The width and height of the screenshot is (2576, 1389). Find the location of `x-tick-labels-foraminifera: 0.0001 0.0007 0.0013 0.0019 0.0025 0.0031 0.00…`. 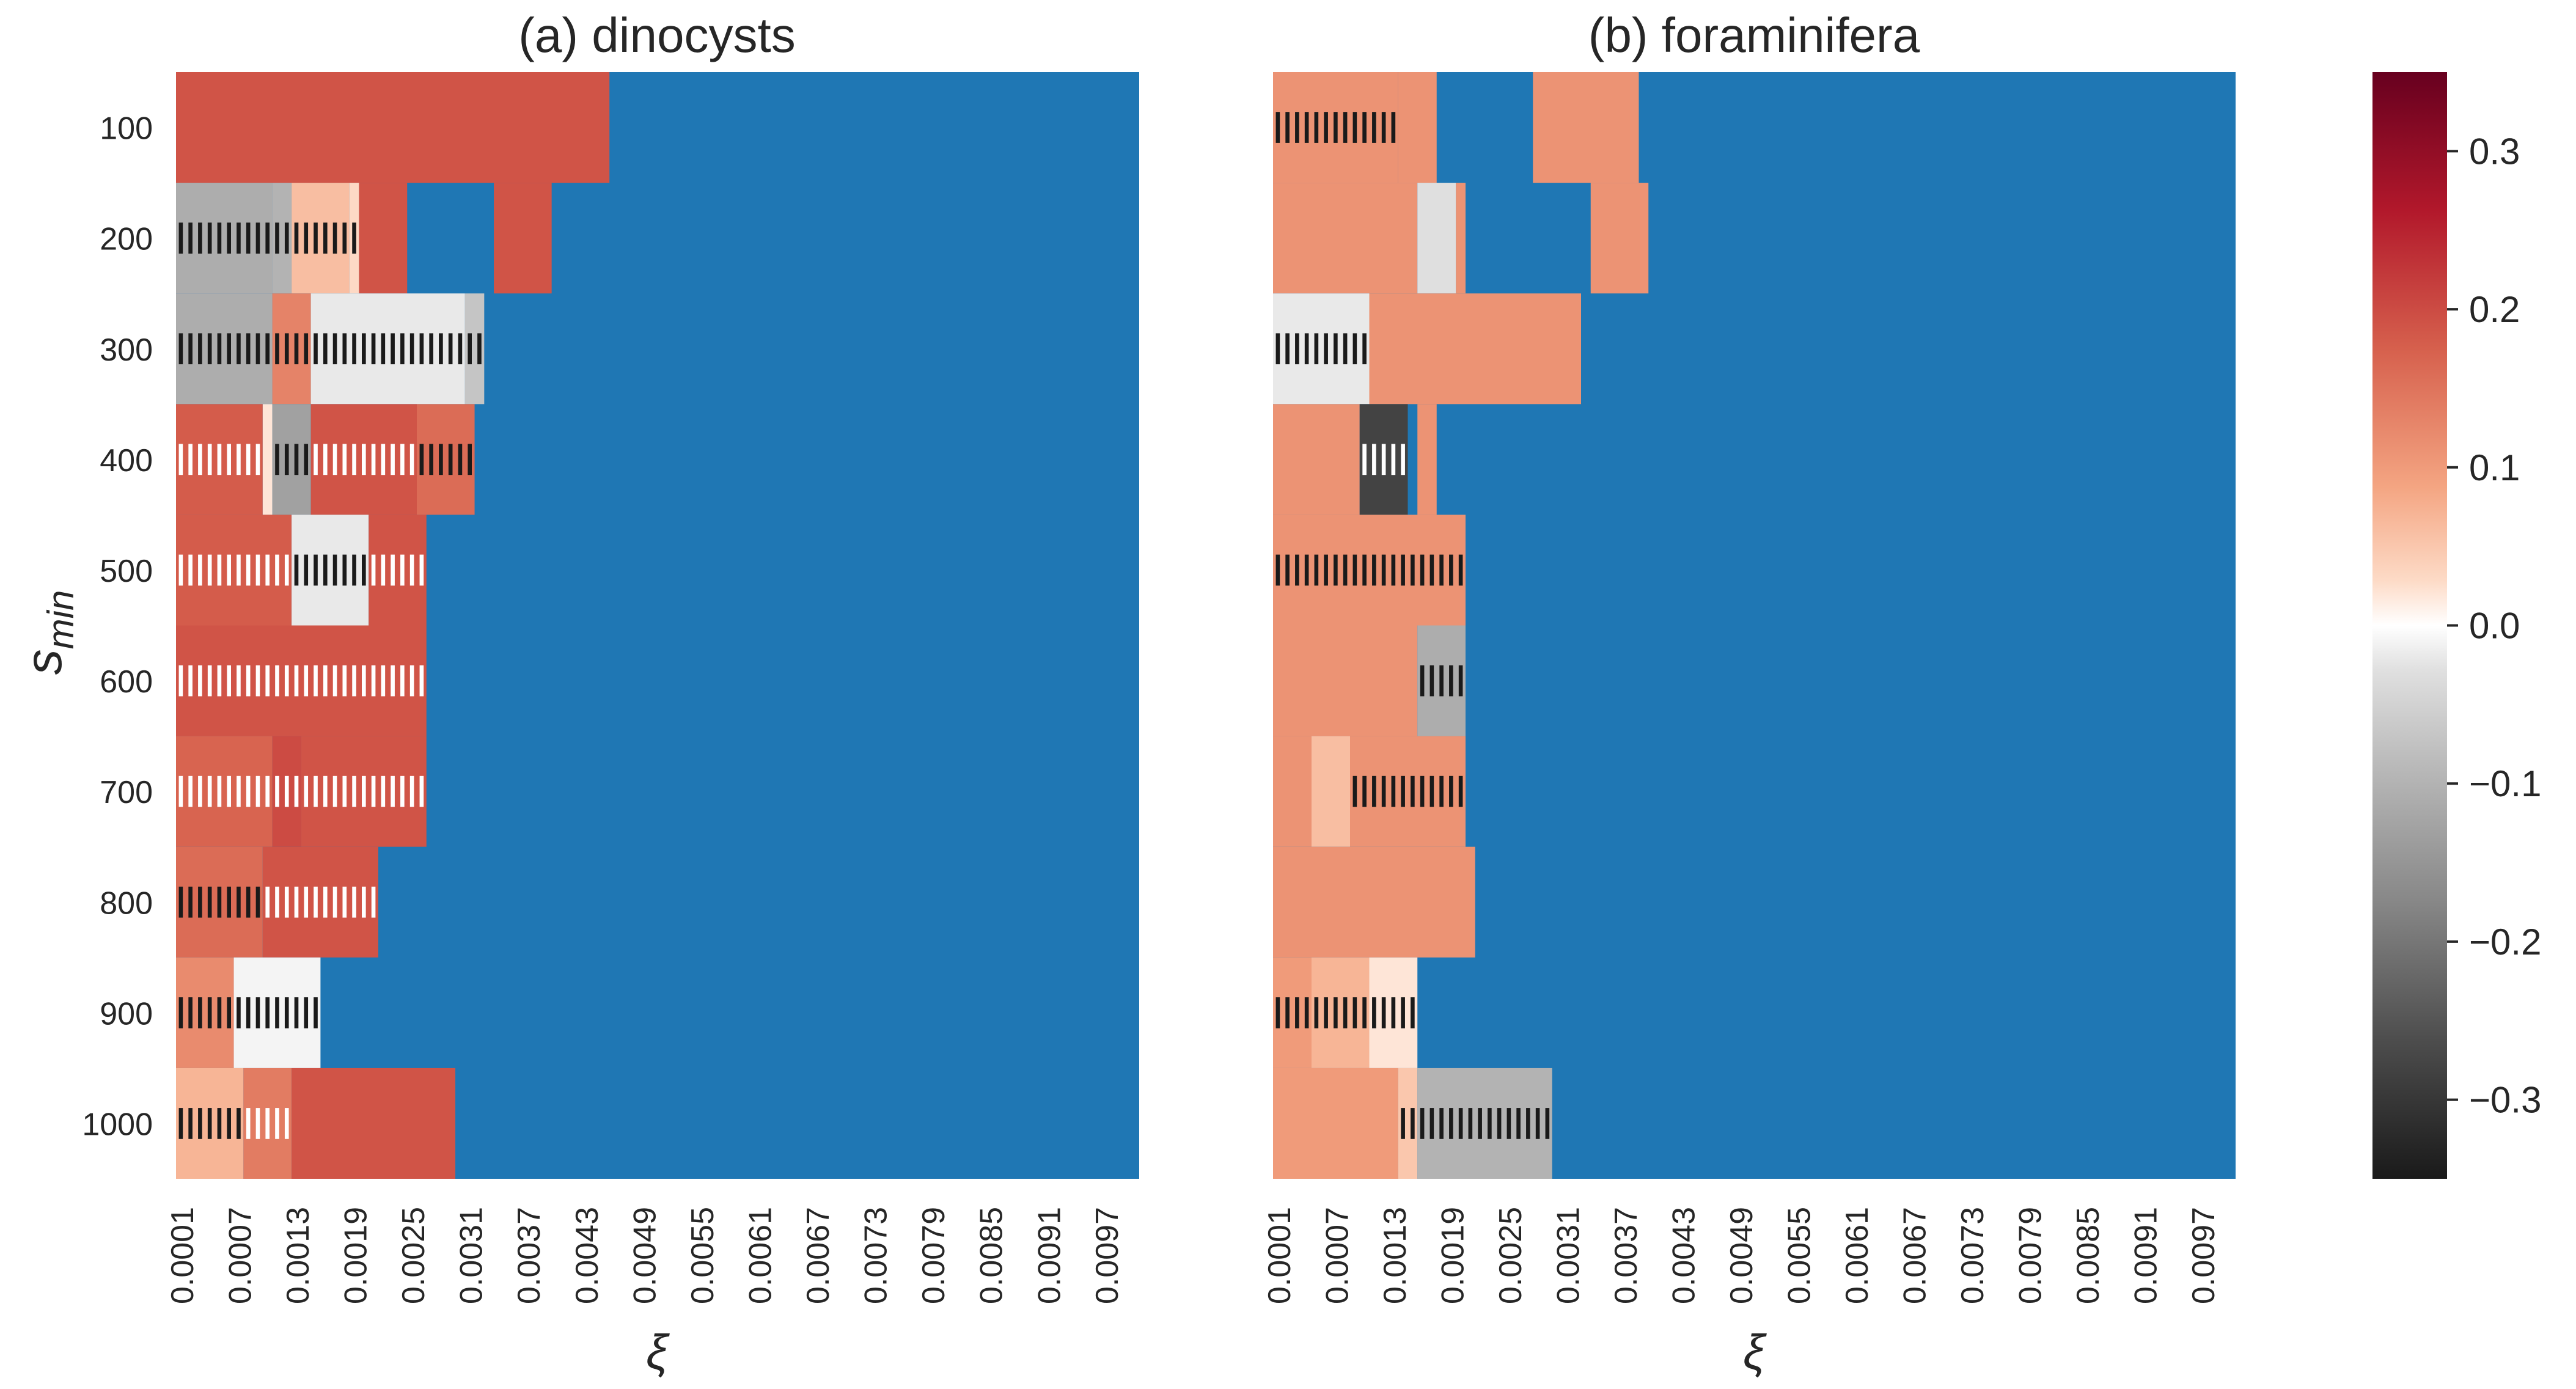

x-tick-labels-foraminifera: 0.0001 0.0007 0.0013 0.0019 0.0025 0.0031 0.00… is located at coordinates (1742, 1255).